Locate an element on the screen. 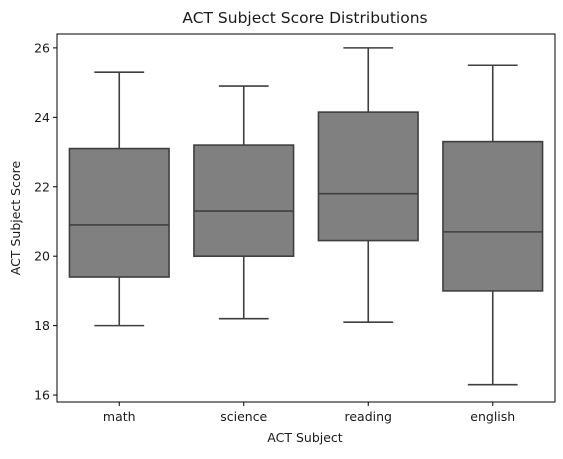 This screenshot has height=459, width=563. iqr-box-reading is located at coordinates (368, 176).